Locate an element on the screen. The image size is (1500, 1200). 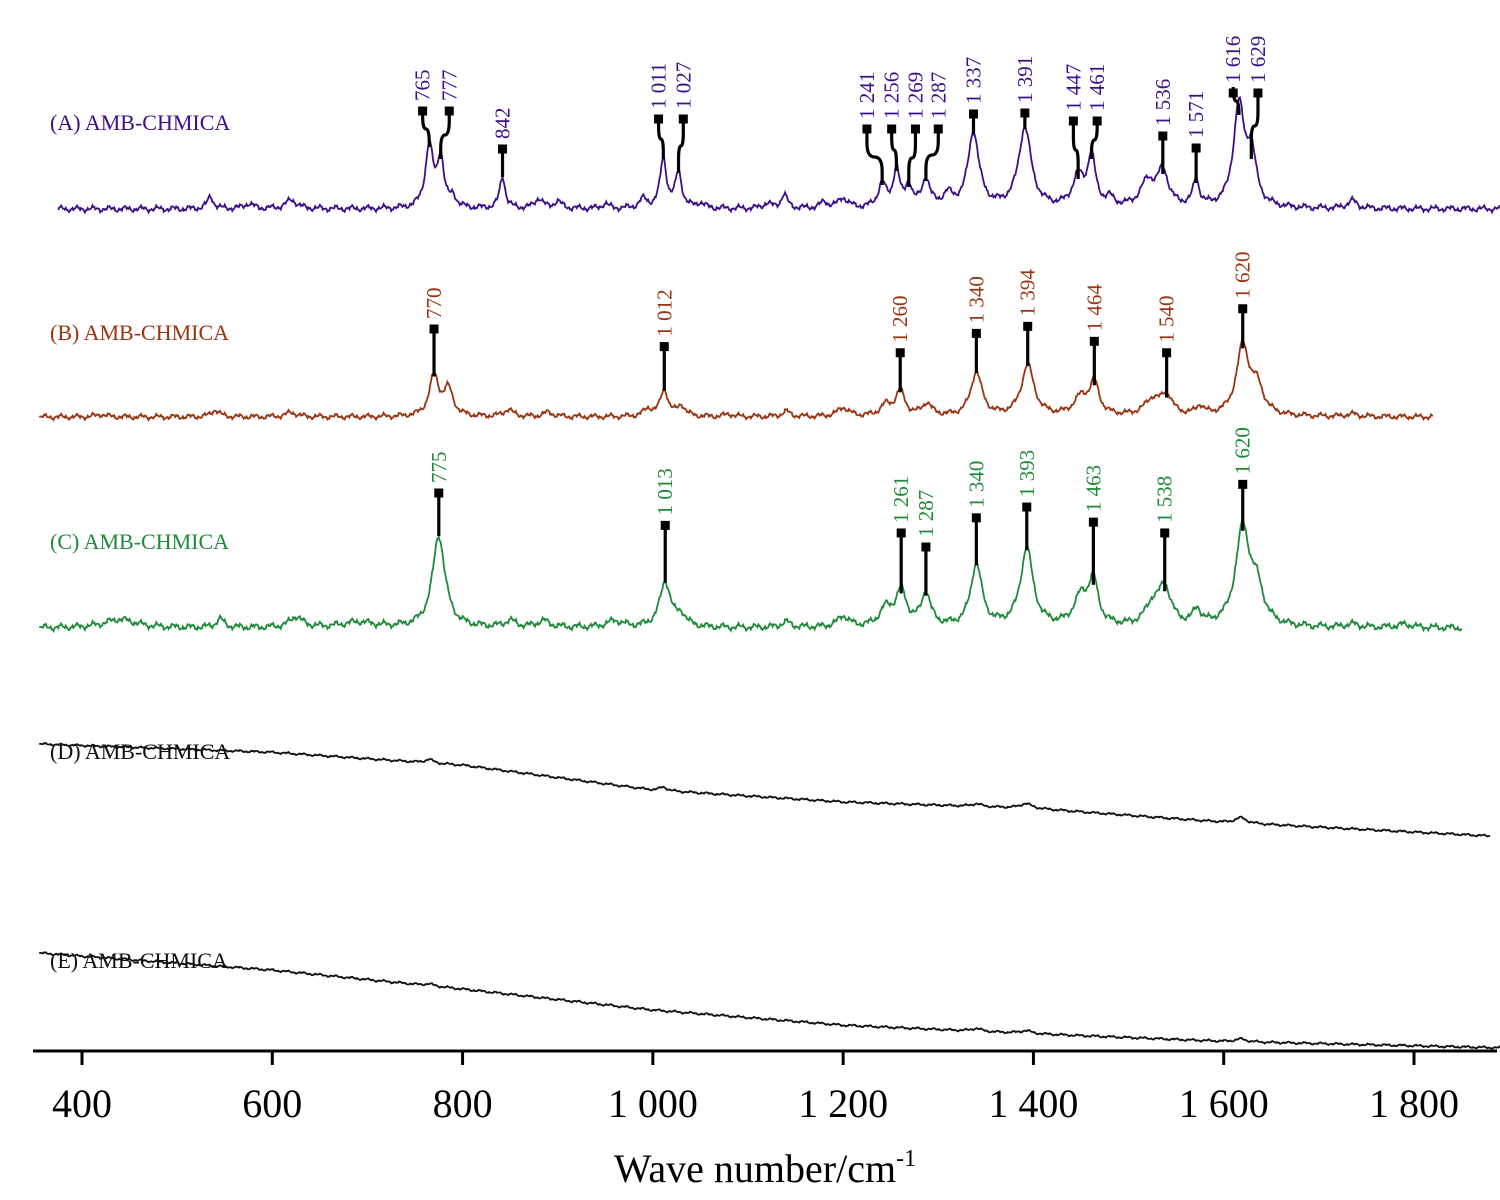
peak-annotation: 1 394 is located at coordinates (1028, 317).